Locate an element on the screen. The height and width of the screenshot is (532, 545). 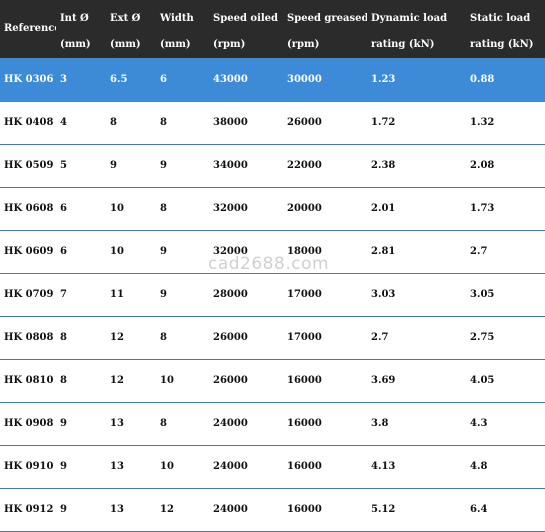
cell-static-load: 6.4 is located at coordinates (505, 510).